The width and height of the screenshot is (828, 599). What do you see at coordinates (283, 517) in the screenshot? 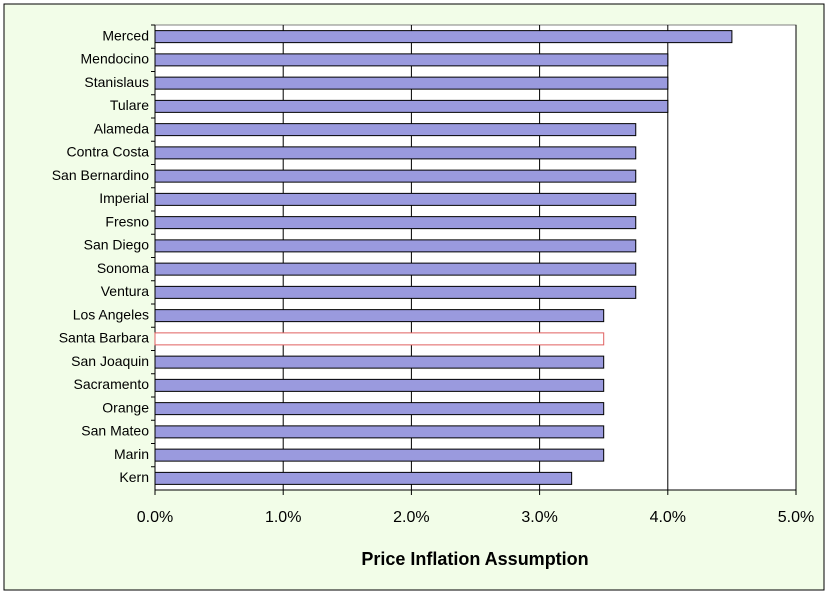
I see `x-tick-label: 1.0%` at bounding box center [283, 517].